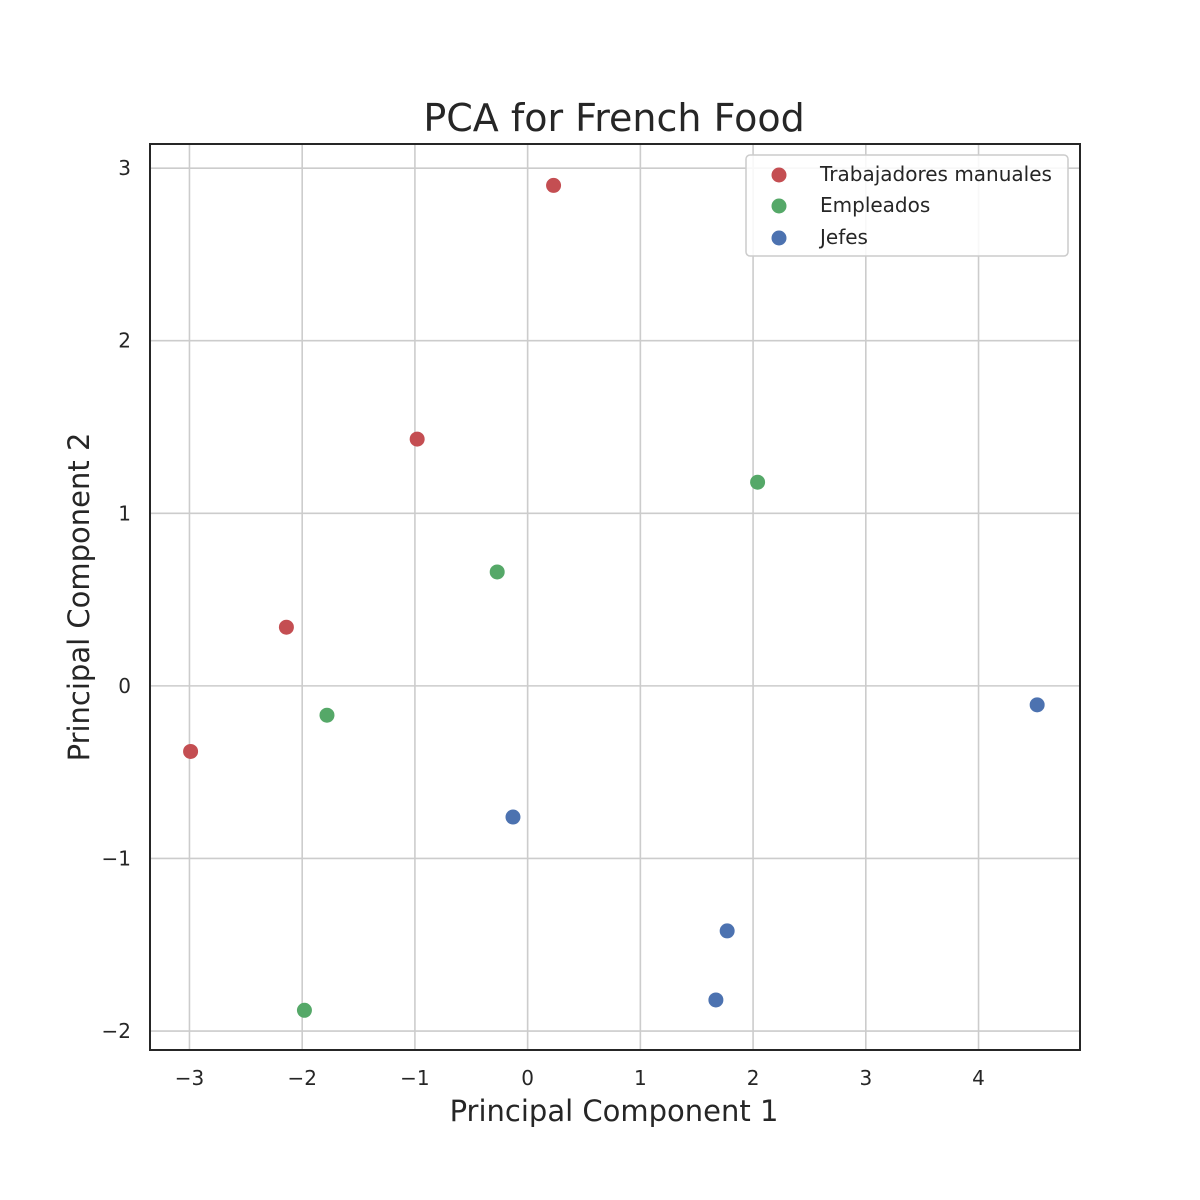 This screenshot has height=1200, width=1200. I want to click on legend-label-empleados: Empleados, so click(875, 205).